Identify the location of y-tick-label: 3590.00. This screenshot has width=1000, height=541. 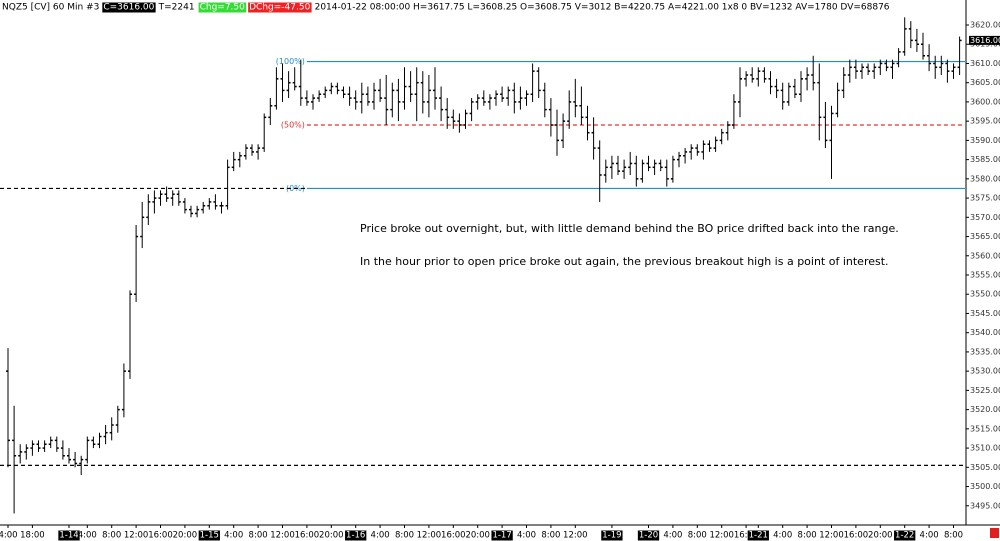
(985, 140).